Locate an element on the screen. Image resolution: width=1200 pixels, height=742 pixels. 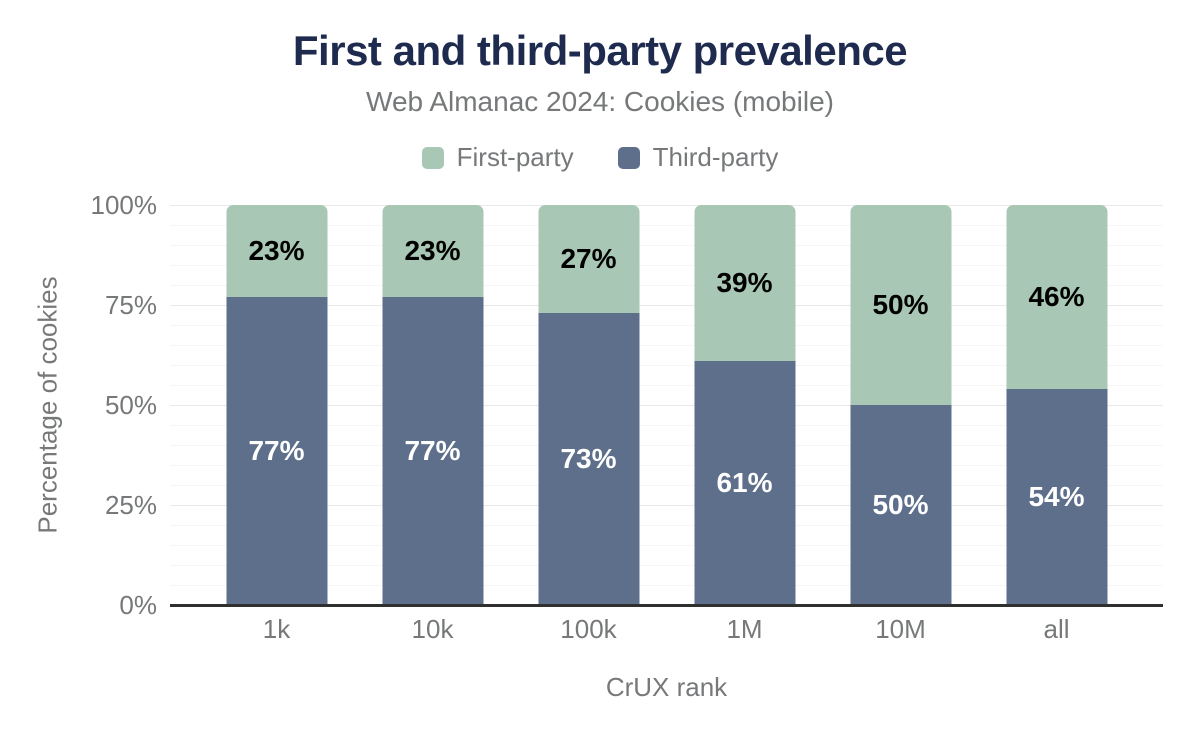
x-tick-label-100k: 100k is located at coordinates (588, 629).